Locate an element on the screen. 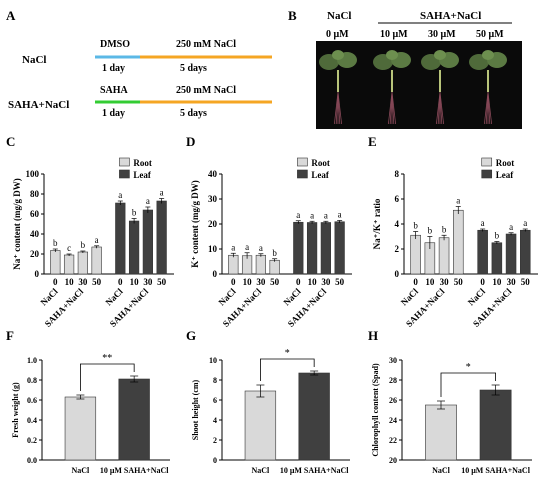 Image resolution: width=550 pixels, height=501 pixels. y-axis-label: Na⁺/K⁺ ratio is located at coordinates (377, 223).